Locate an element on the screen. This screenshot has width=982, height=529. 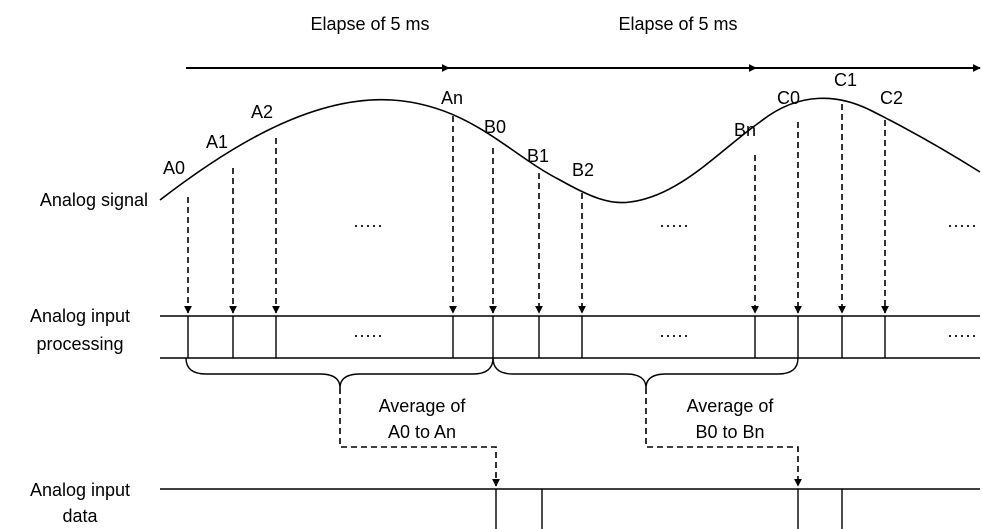
elapse-label-1: Elapse of 5 ms is located at coordinates (369, 24).